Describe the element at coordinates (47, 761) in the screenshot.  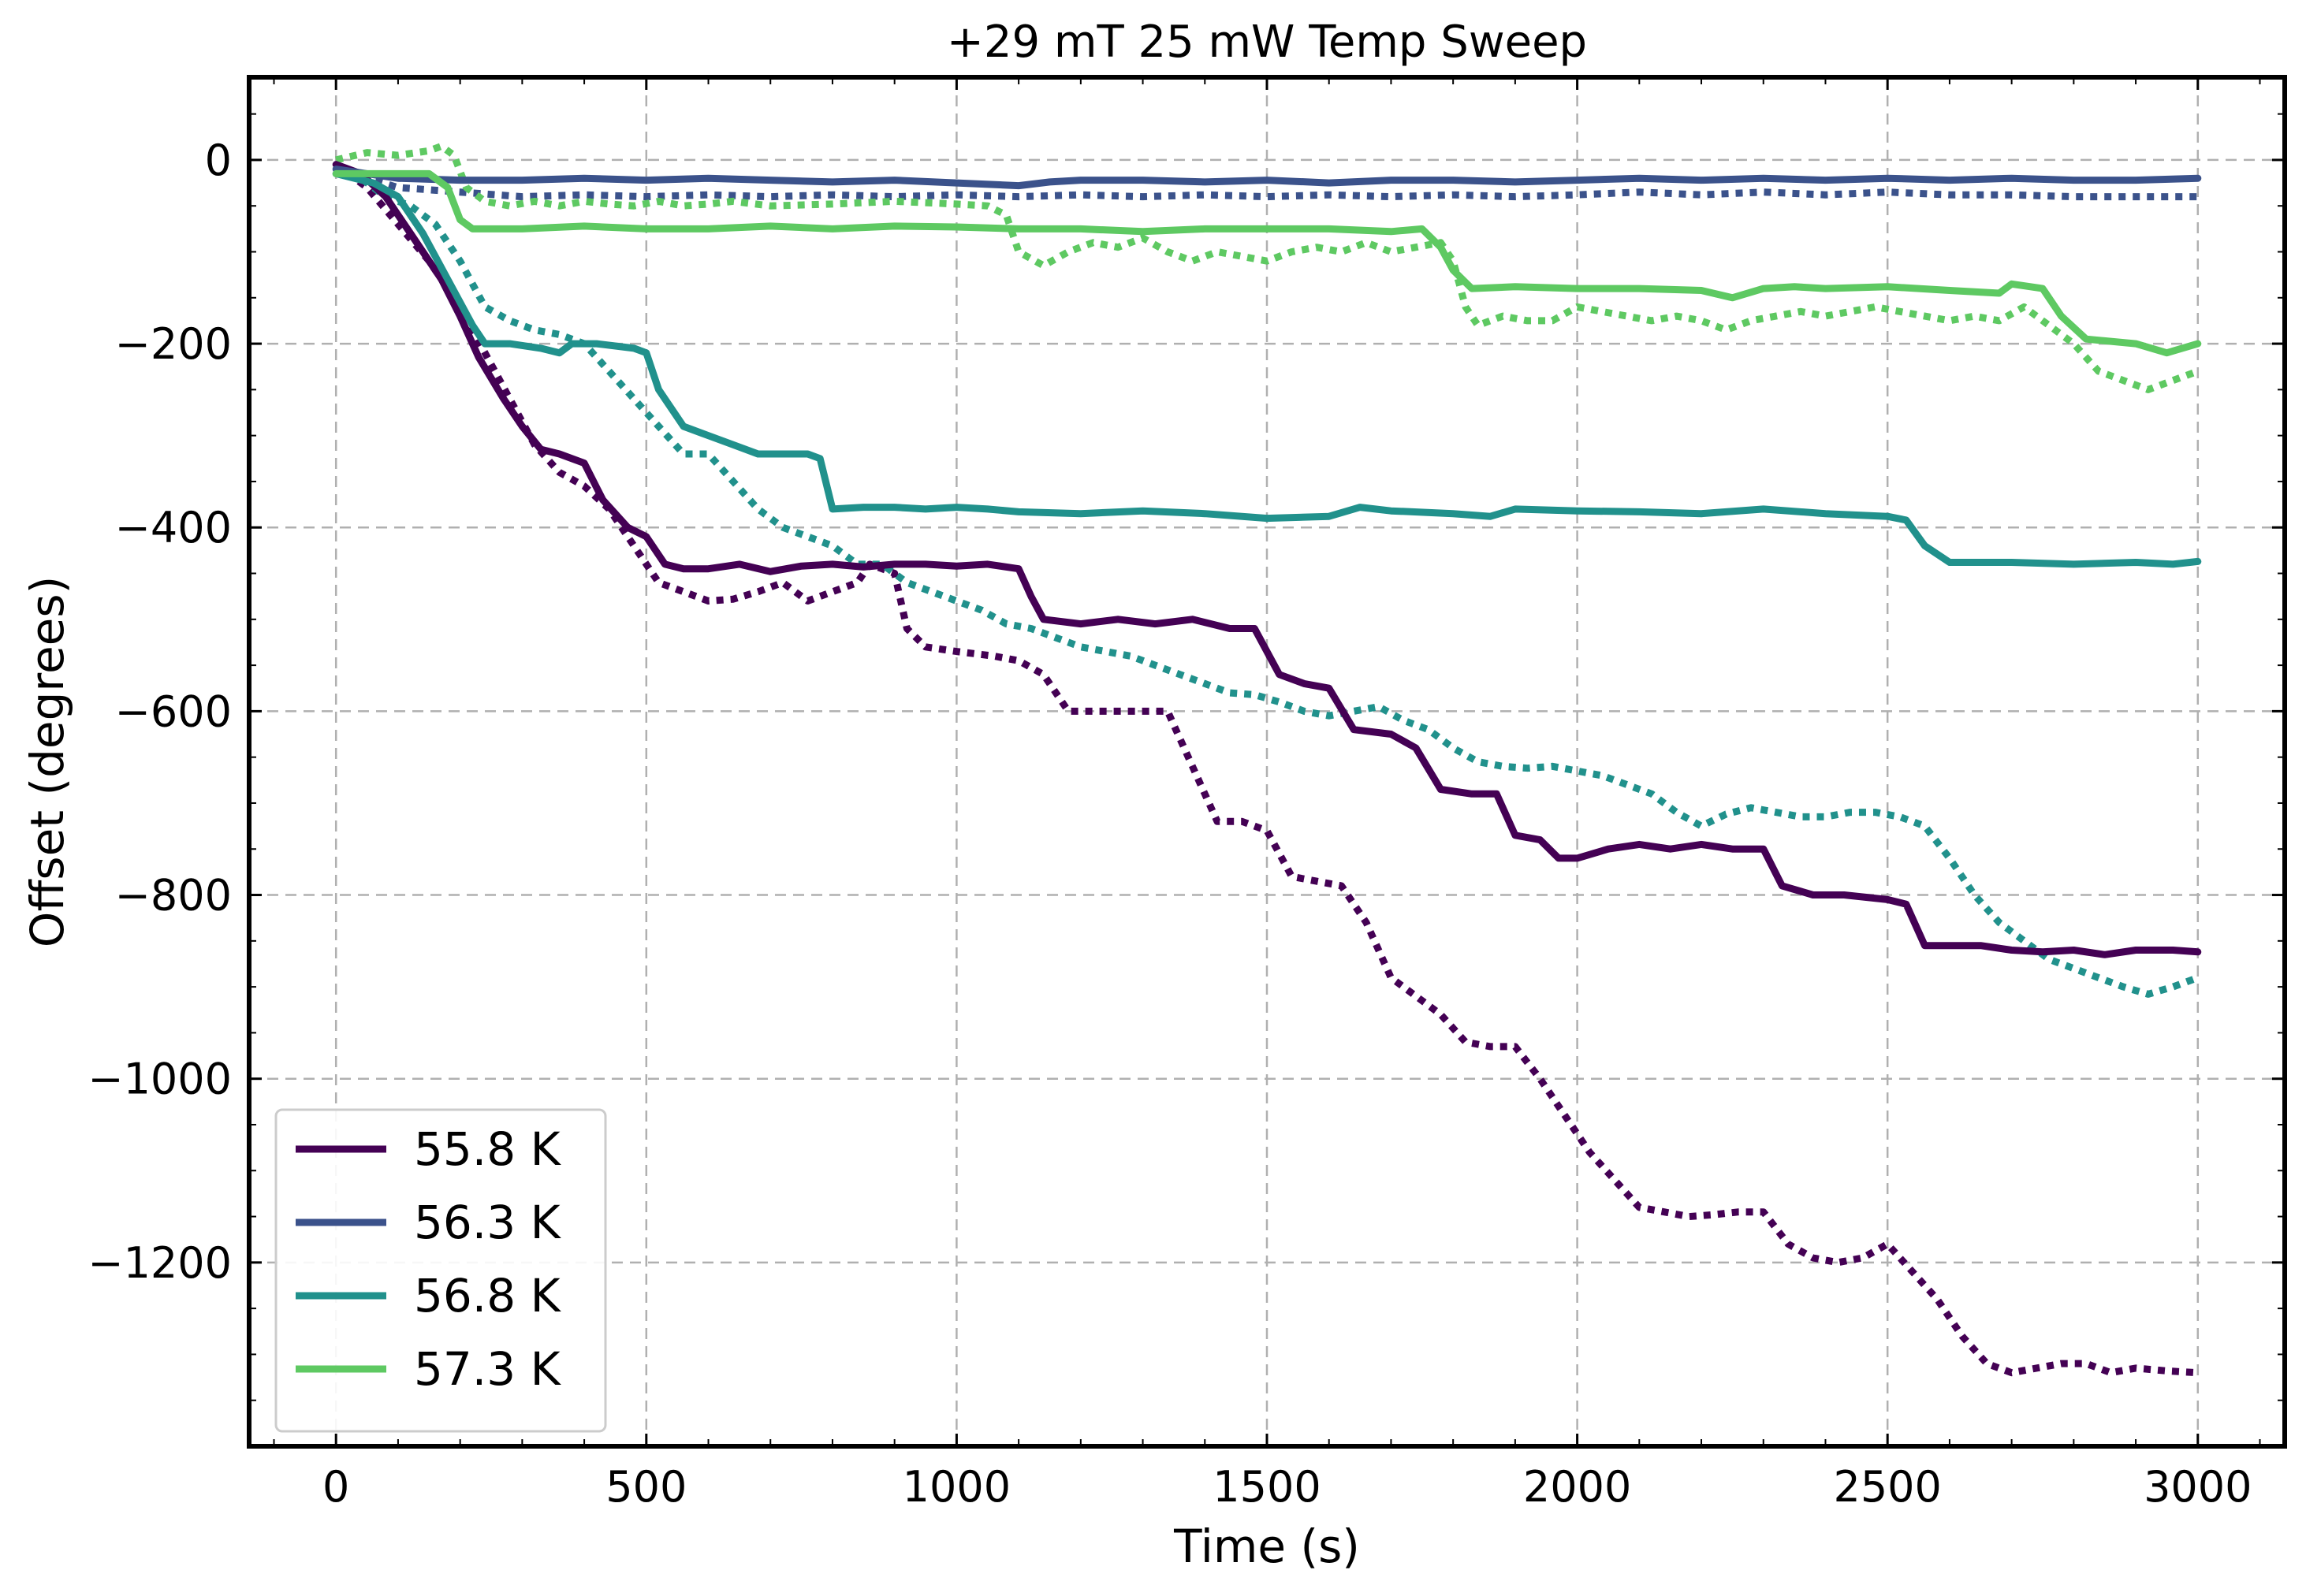
I see `y-axis-title: Offset (degrees)` at that location.